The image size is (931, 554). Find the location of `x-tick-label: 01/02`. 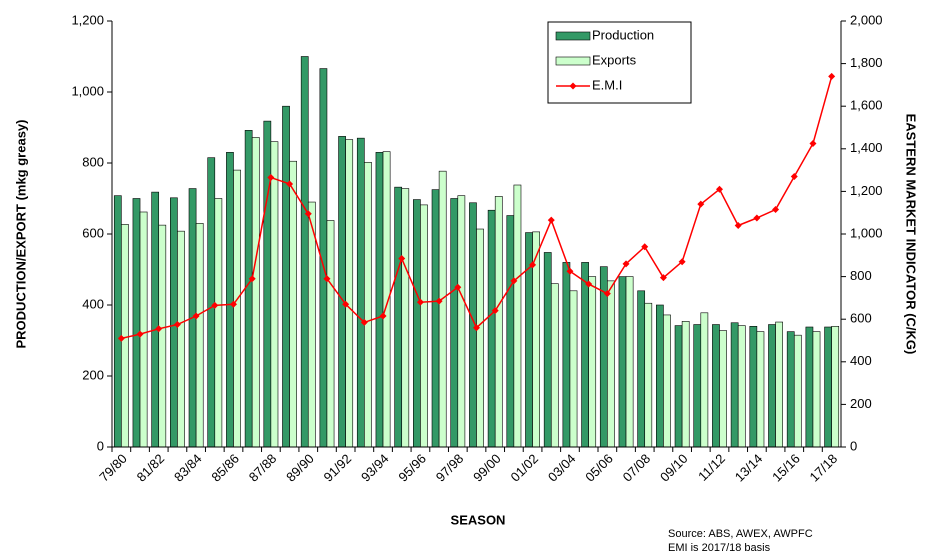

x-tick-label: 01/02 is located at coordinates (525, 468).